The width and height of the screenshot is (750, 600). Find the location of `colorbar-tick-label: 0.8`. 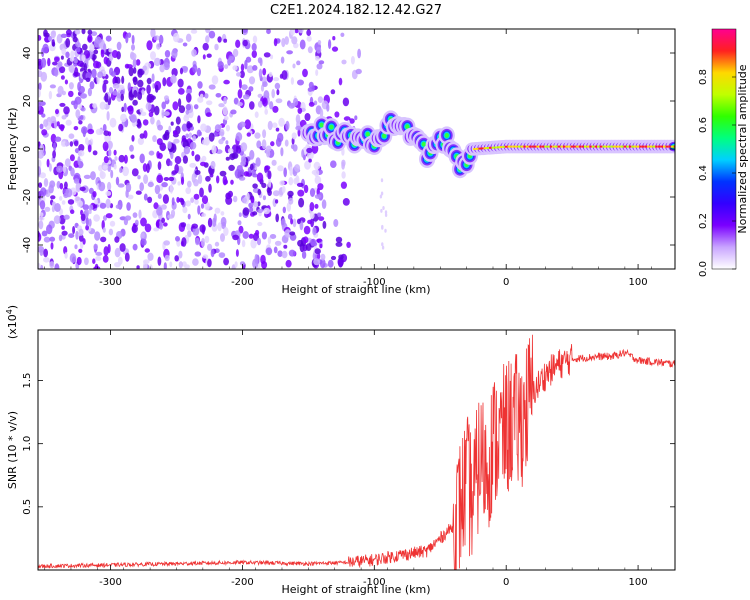

colorbar-tick-label: 0.8 is located at coordinates (703, 77).